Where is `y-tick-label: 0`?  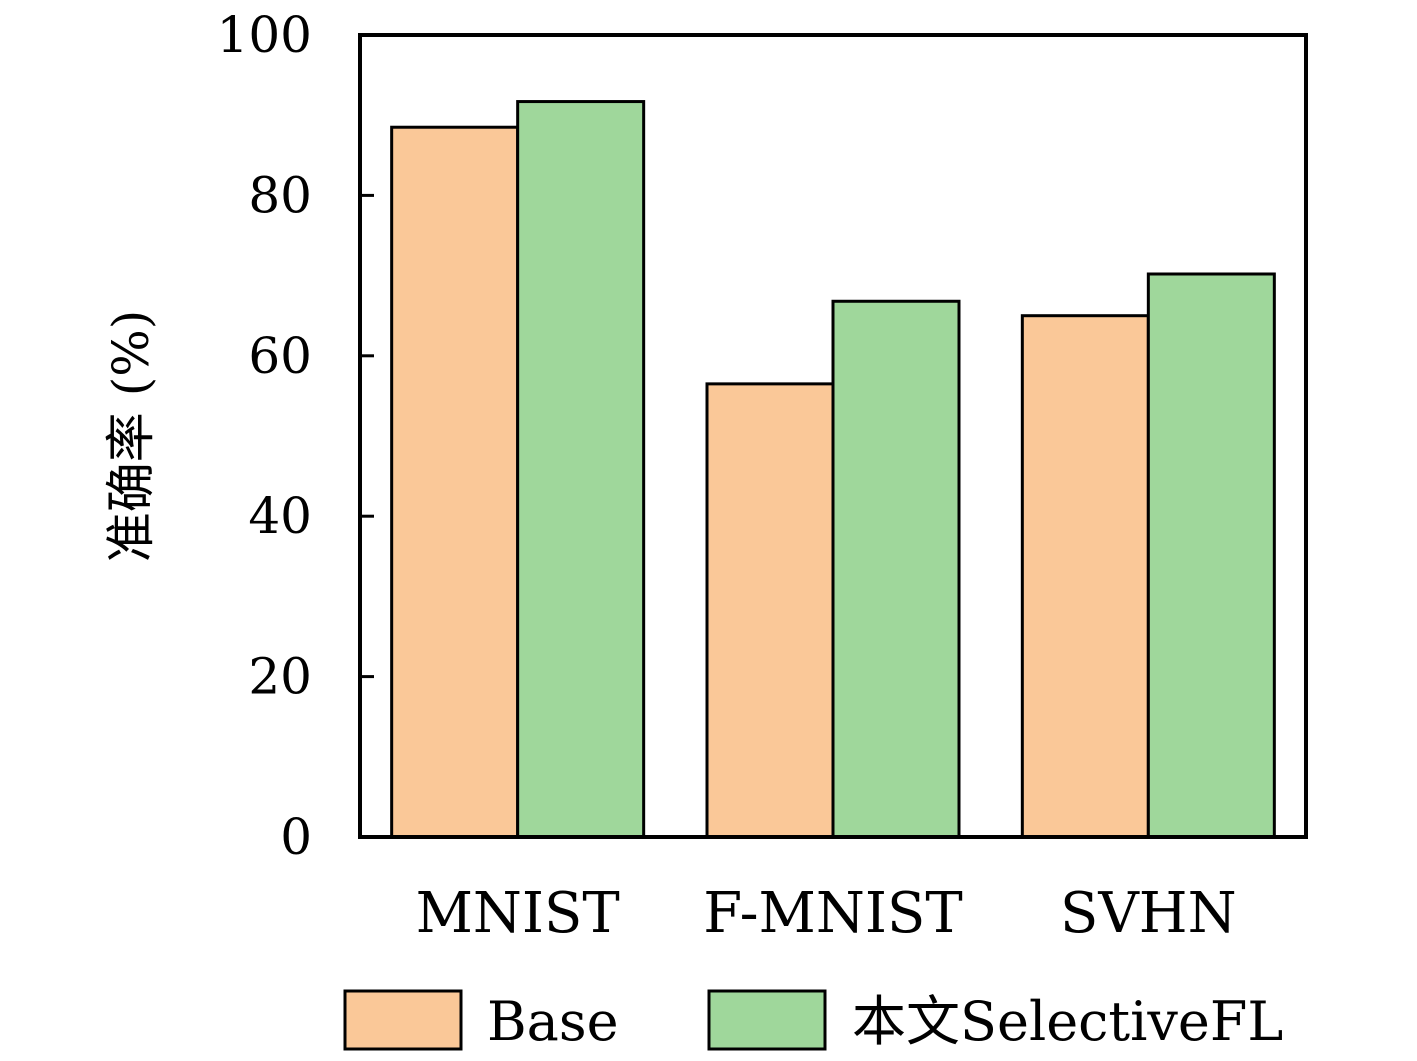
y-tick-label: 0 is located at coordinates (296, 837).